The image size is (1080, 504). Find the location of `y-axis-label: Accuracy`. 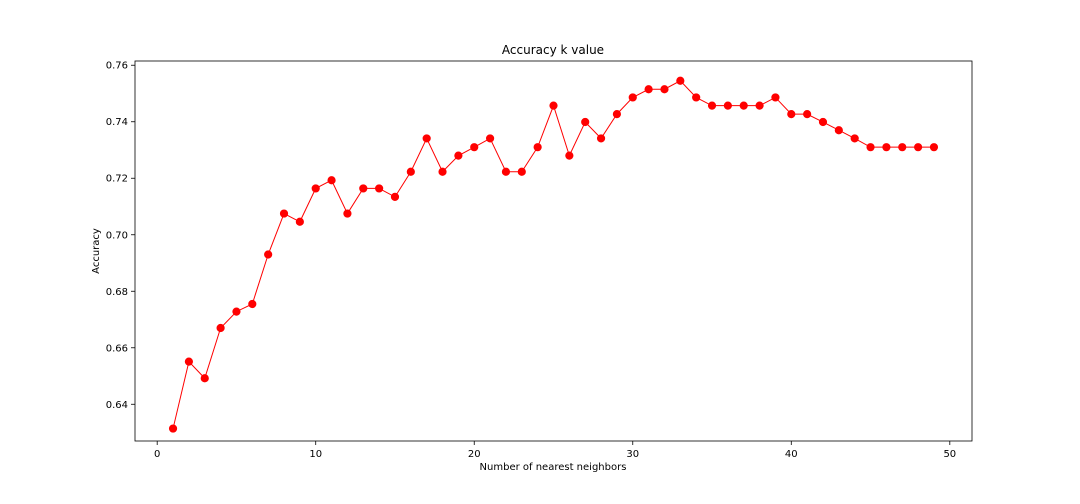

y-axis-label: Accuracy is located at coordinates (96, 251).